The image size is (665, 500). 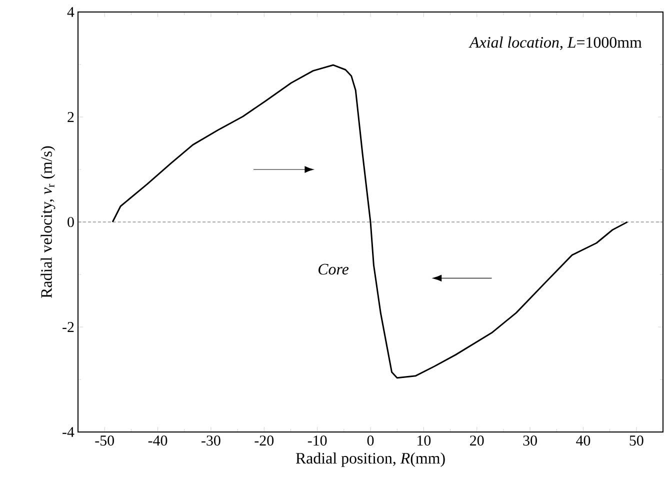 What do you see at coordinates (555, 43) in the screenshot?
I see `annotation: Axial location, L=1000mm` at bounding box center [555, 43].